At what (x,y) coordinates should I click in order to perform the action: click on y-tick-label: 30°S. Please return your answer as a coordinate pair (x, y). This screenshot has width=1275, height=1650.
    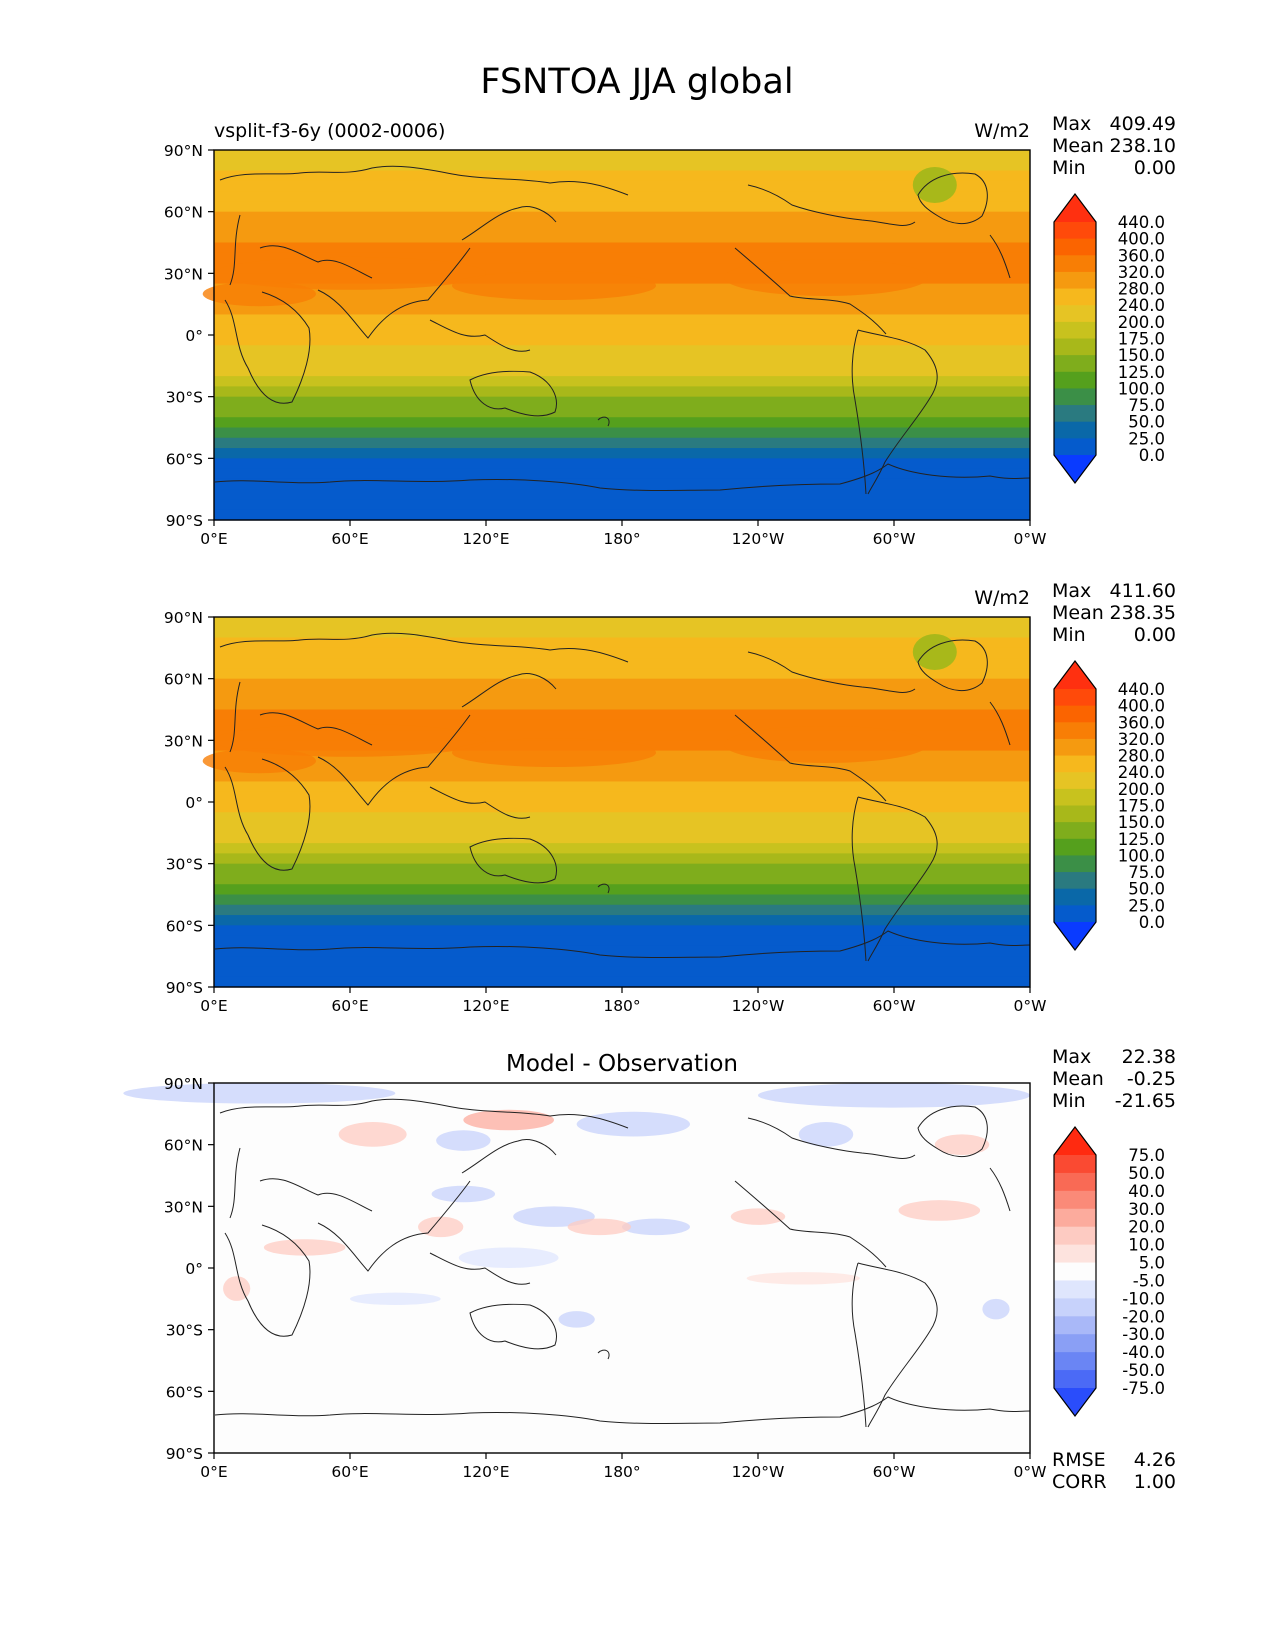
    Looking at the image, I should click on (184, 1331).